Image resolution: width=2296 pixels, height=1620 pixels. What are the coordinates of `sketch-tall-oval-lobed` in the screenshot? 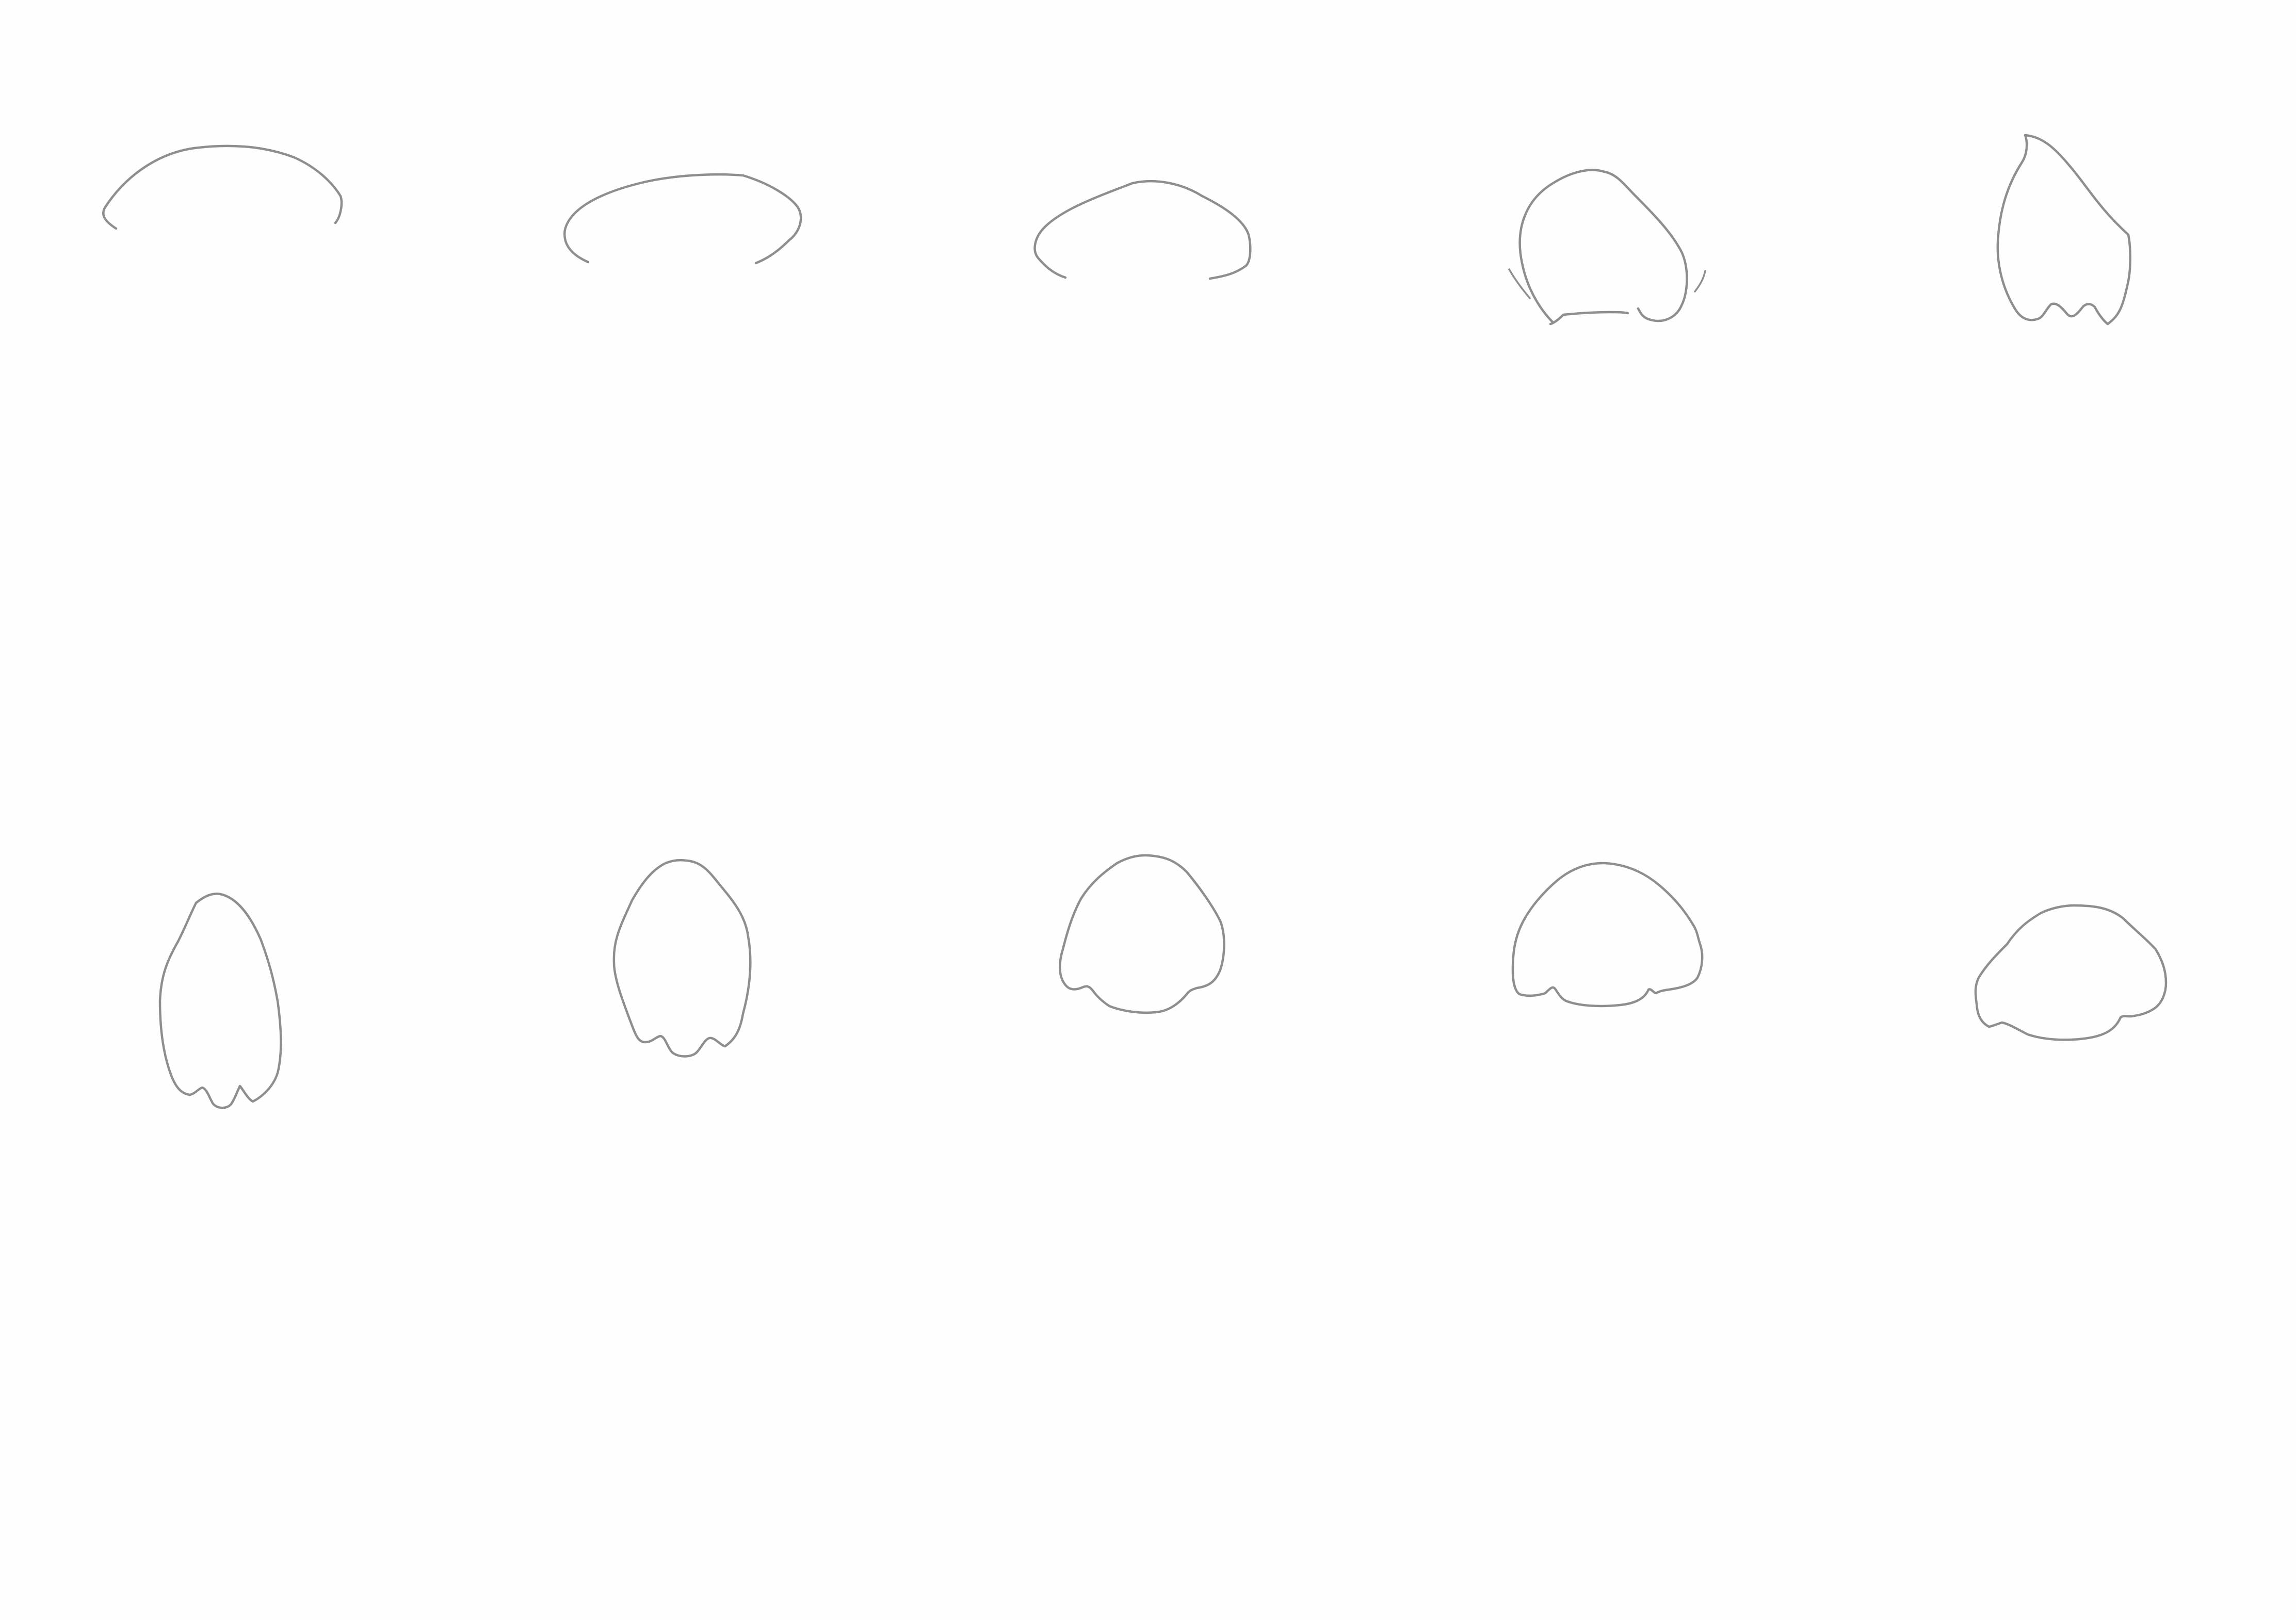 It's located at (2064, 230).